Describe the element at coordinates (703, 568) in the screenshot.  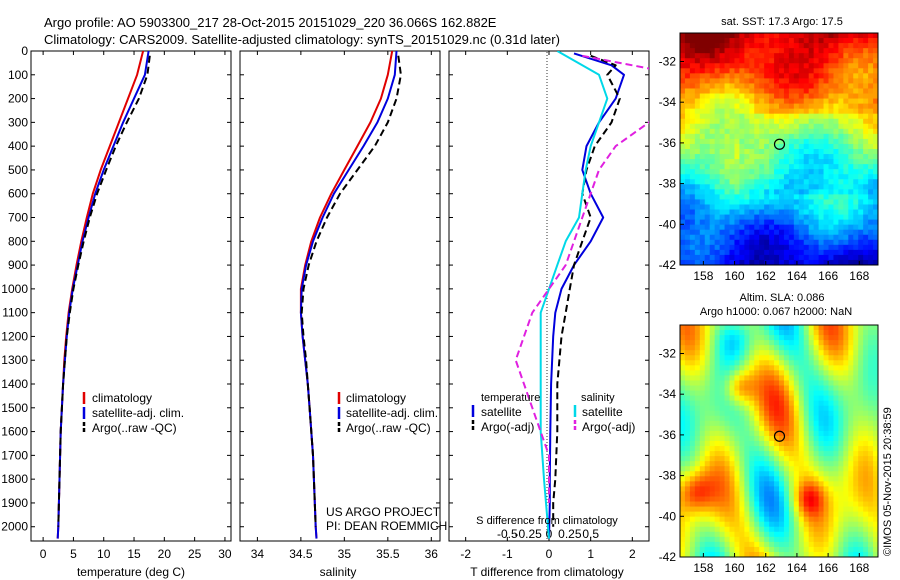
I see `map-x-tick-label: 158` at that location.